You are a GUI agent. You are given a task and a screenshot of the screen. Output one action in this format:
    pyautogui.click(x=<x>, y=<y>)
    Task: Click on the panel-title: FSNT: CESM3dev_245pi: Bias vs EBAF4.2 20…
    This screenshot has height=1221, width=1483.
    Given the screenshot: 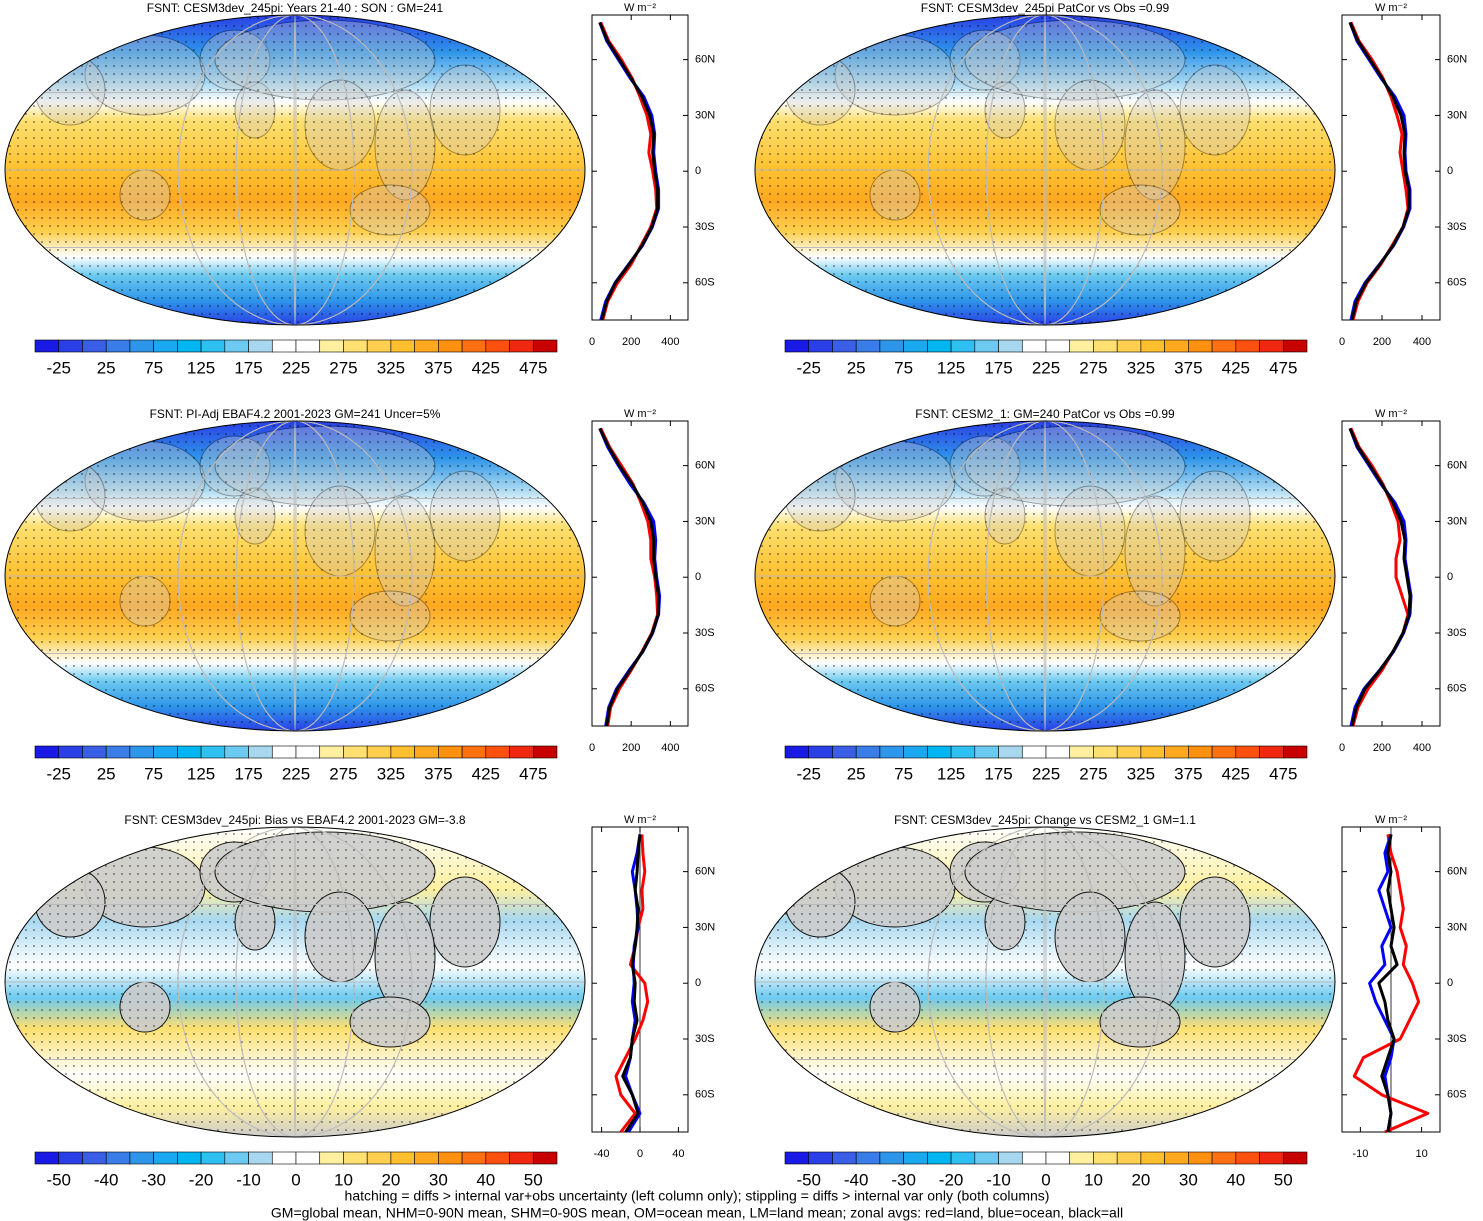 What is the action you would take?
    pyautogui.click(x=294, y=820)
    